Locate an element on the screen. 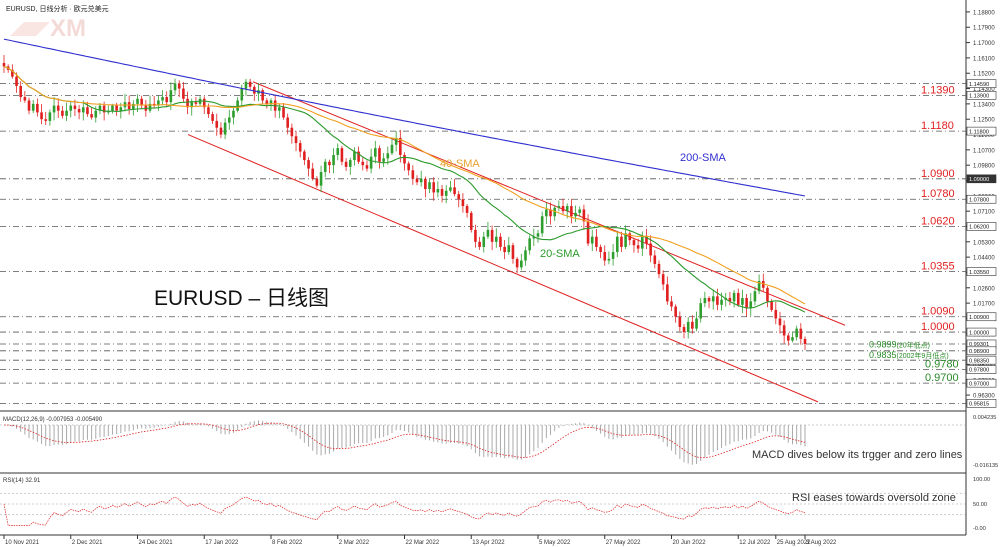 Image resolution: width=1000 pixels, height=547 pixels. resistance-level-label: 1.0900 is located at coordinates (938, 174).